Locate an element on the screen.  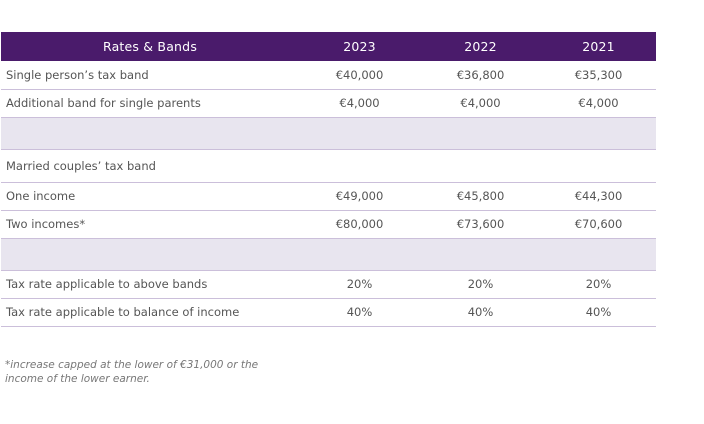
cell-2023: €4,000 is located at coordinates (359, 103).